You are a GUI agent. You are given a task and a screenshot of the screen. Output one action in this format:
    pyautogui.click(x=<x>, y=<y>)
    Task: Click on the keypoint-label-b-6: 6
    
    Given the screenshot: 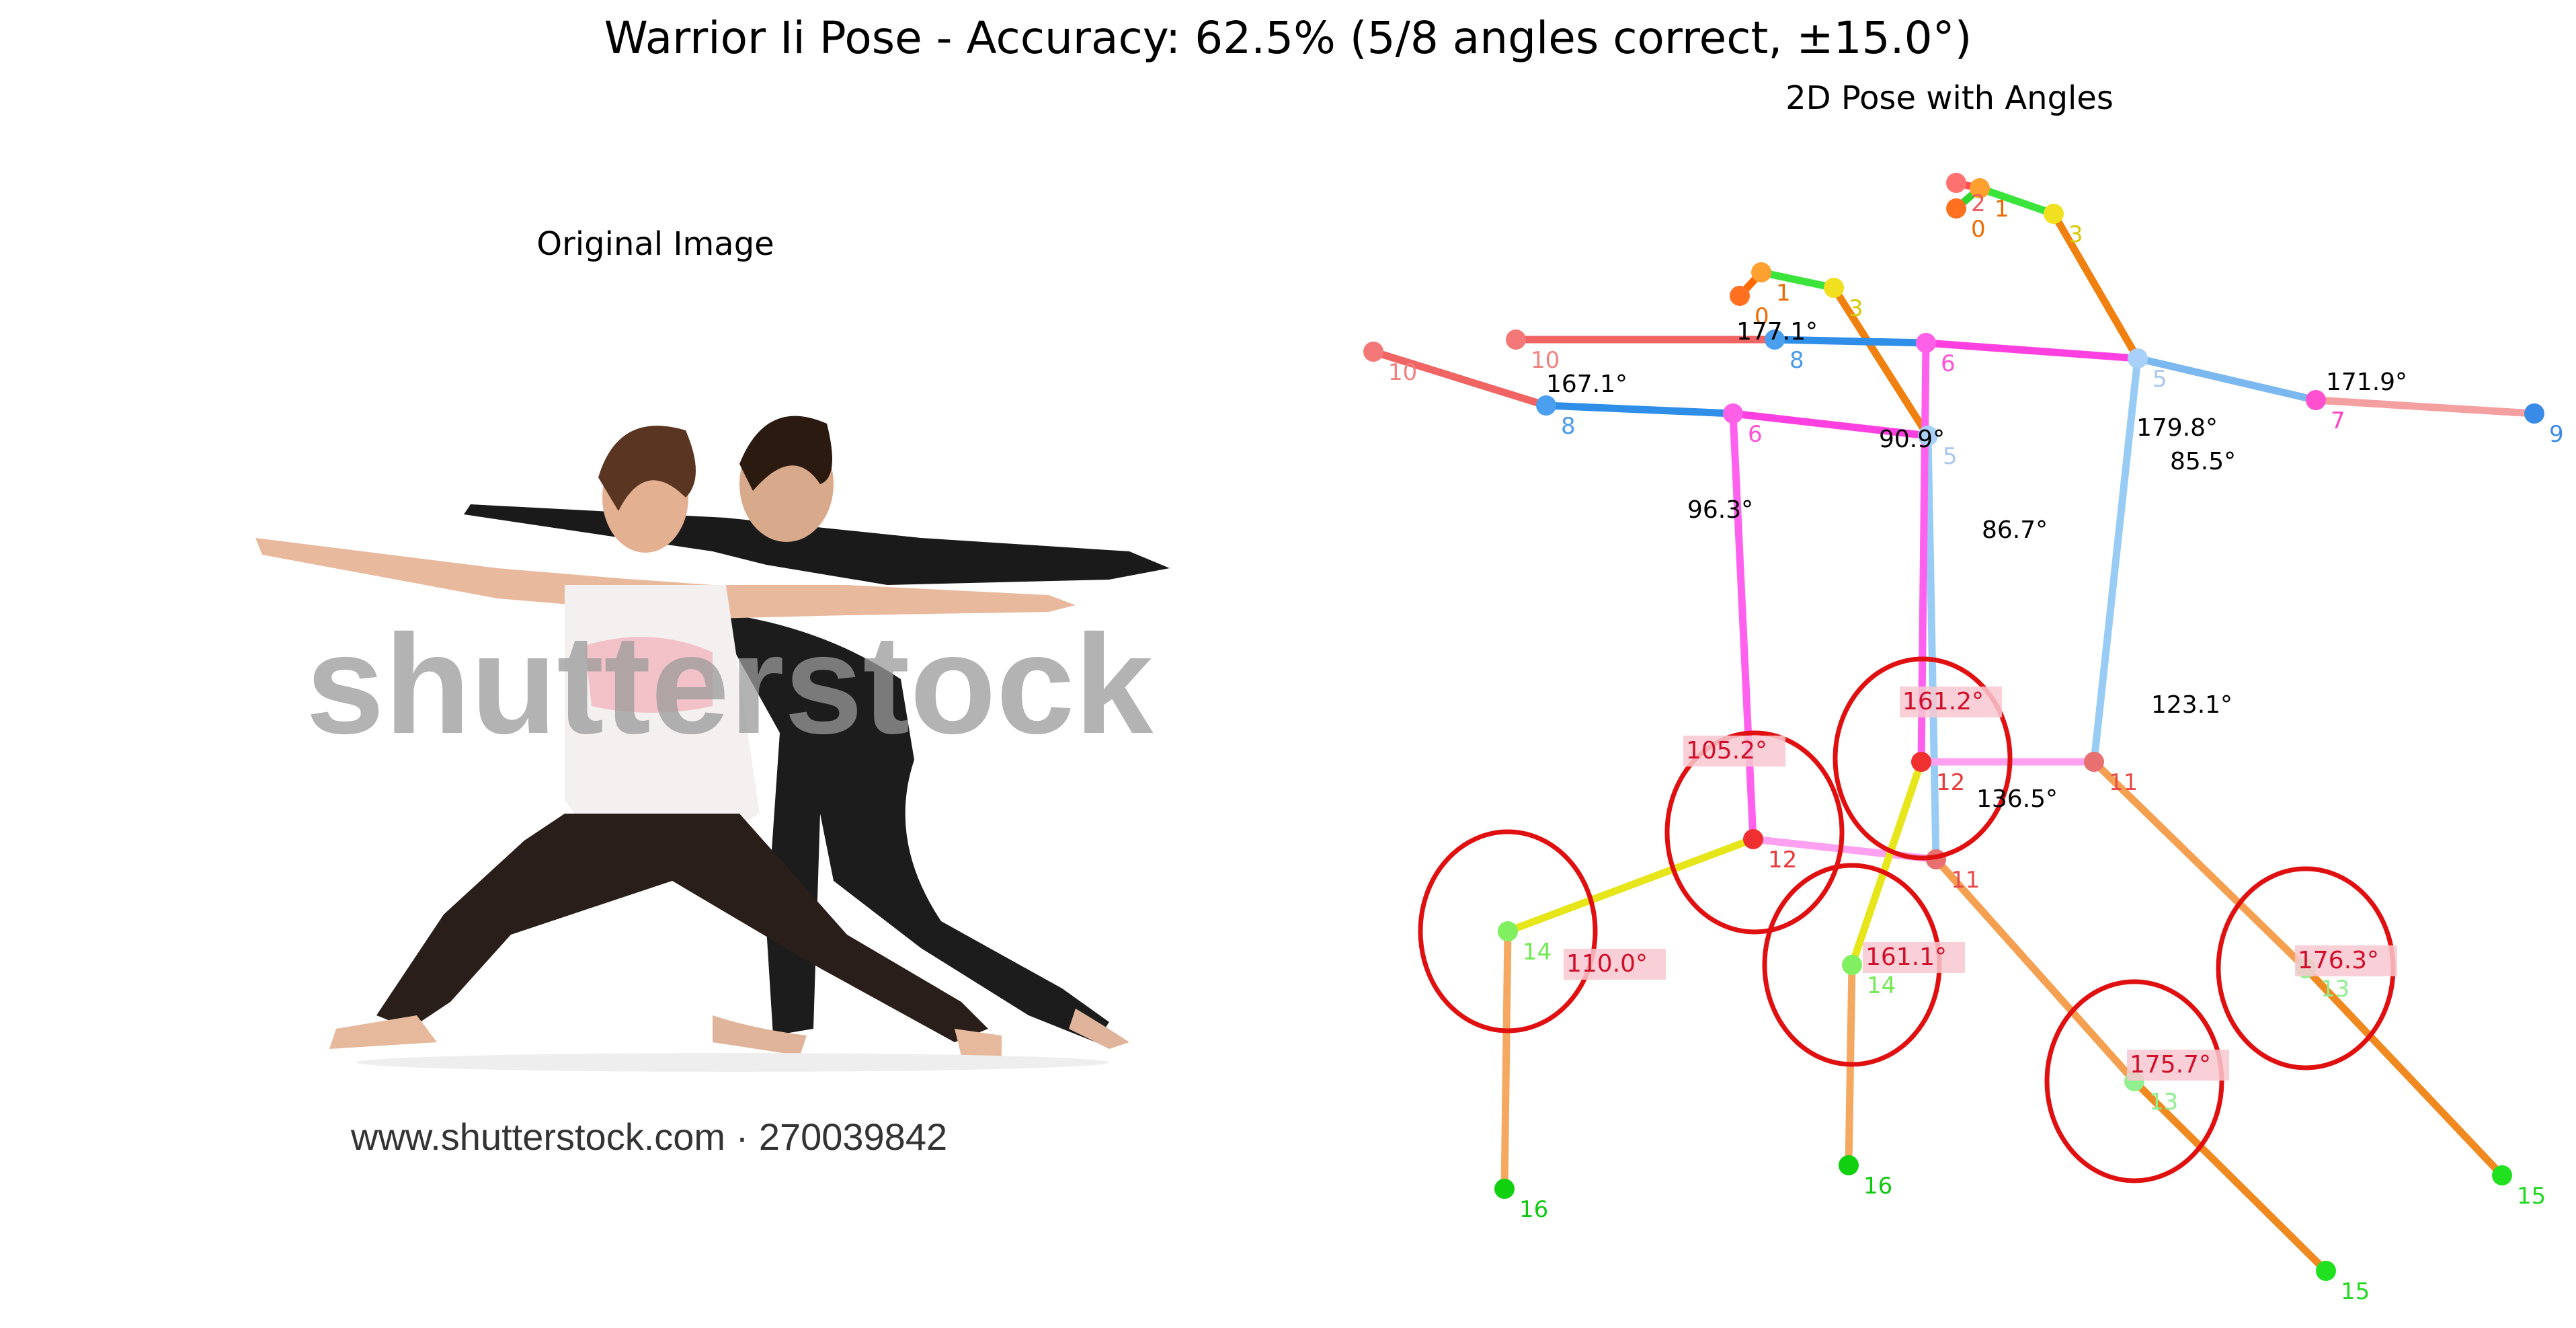 What is the action you would take?
    pyautogui.click(x=1948, y=363)
    